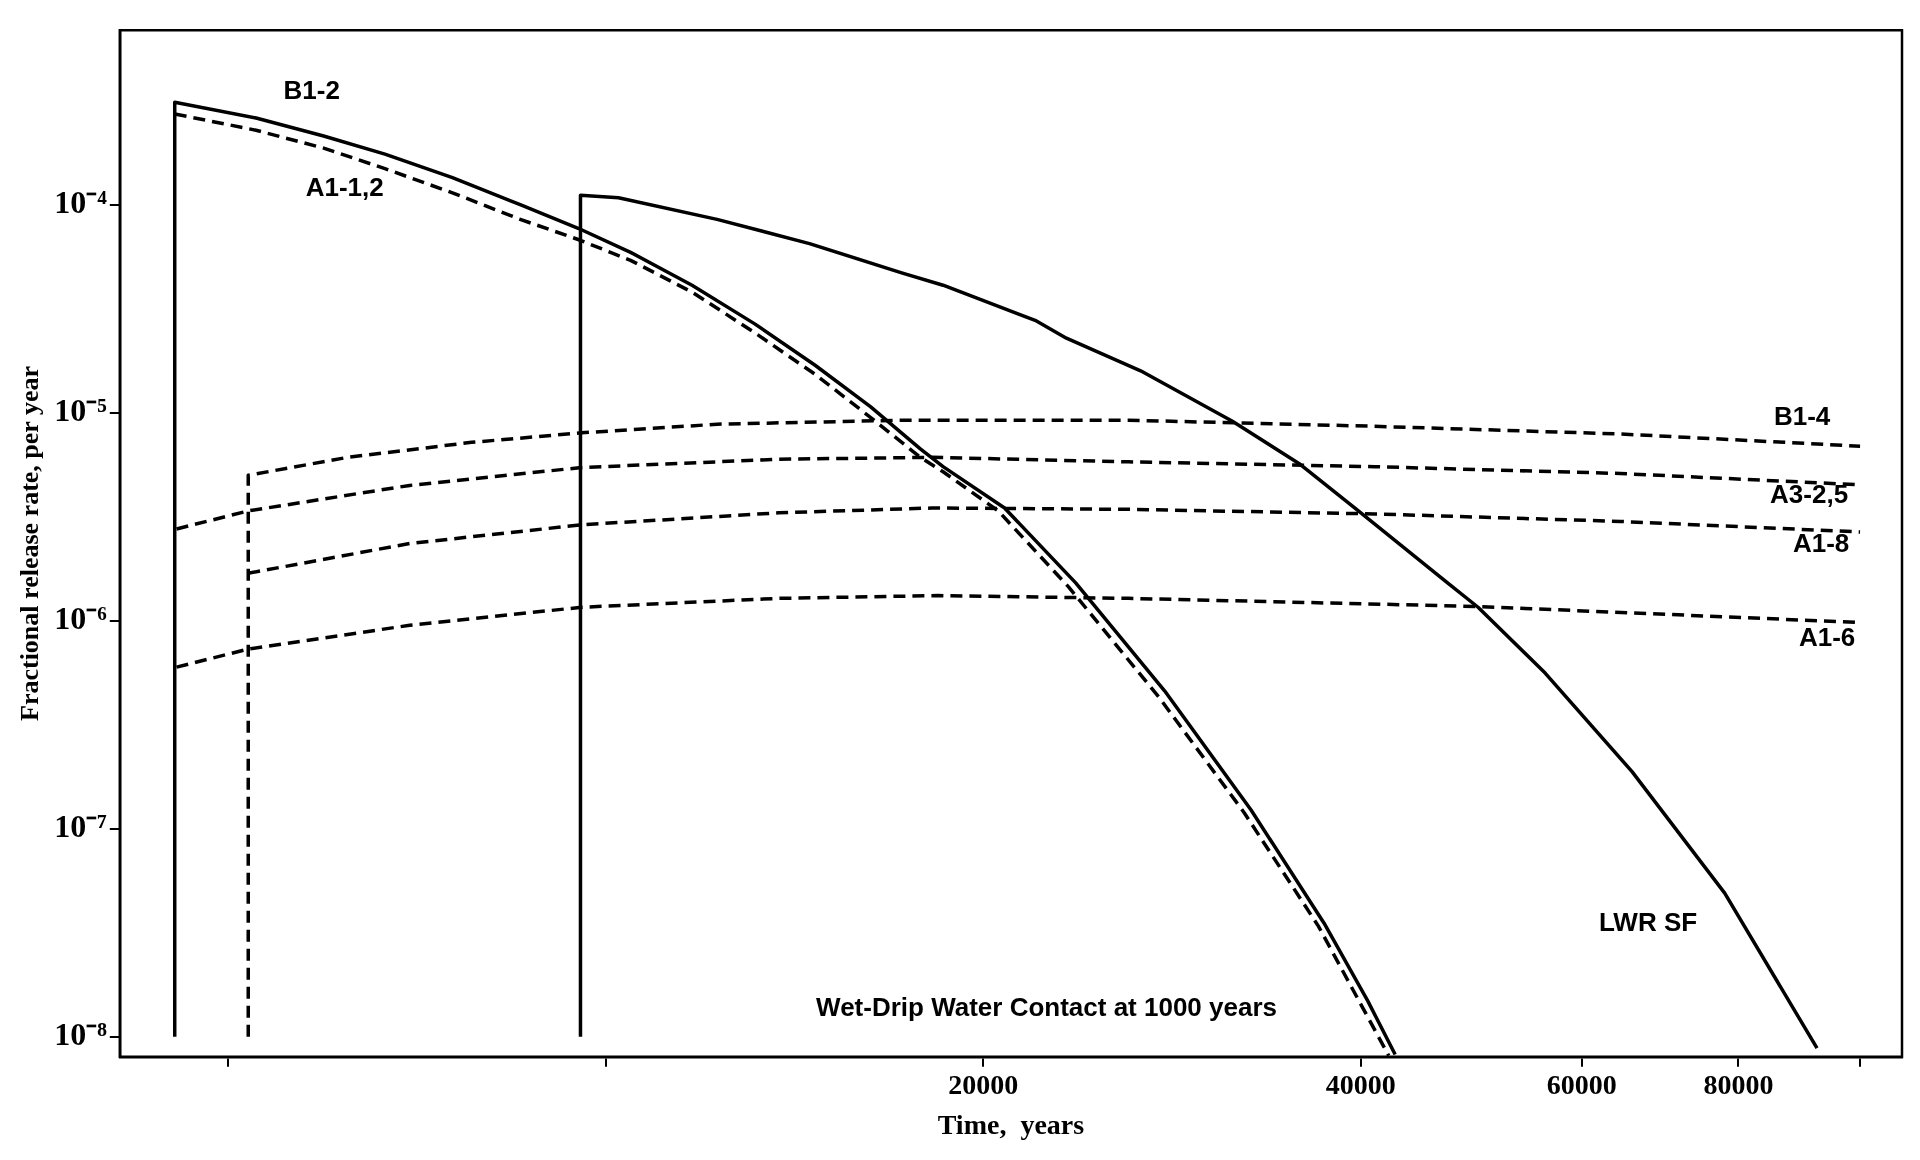  What do you see at coordinates (1360, 1084) in the screenshot?
I see `x-tick-label: 40000` at bounding box center [1360, 1084].